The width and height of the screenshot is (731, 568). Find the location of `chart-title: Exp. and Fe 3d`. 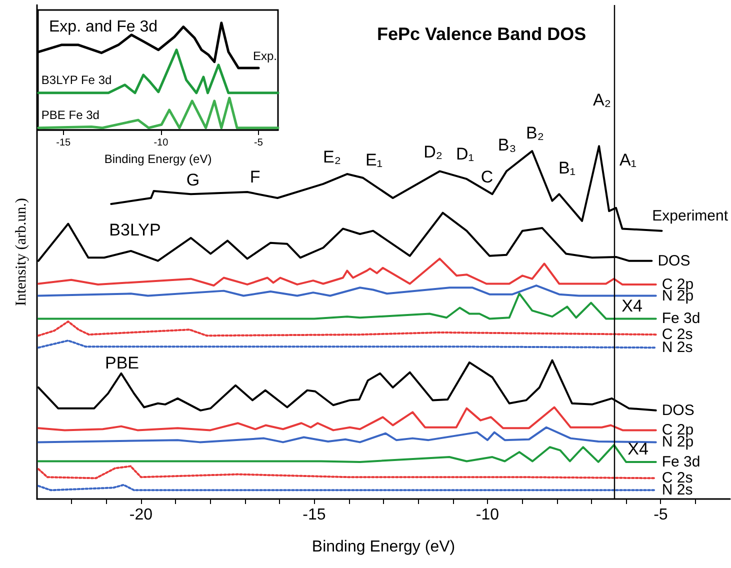

chart-title: Exp. and Fe 3d is located at coordinates (103, 27).